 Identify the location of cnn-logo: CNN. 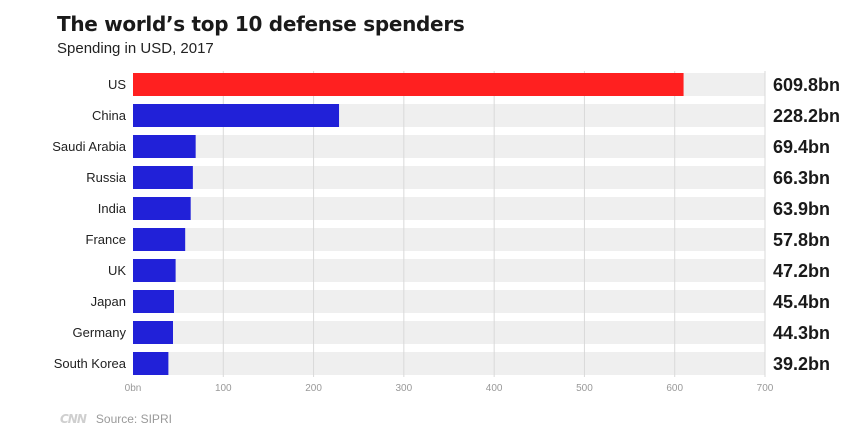
(73, 419).